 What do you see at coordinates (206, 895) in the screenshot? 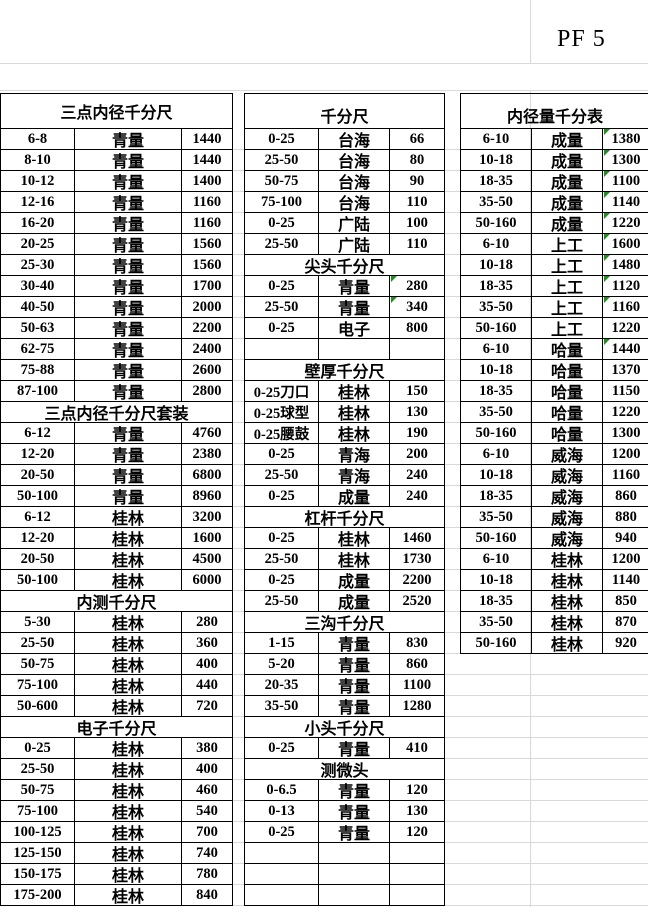
I see `price-cell: 840` at bounding box center [206, 895].